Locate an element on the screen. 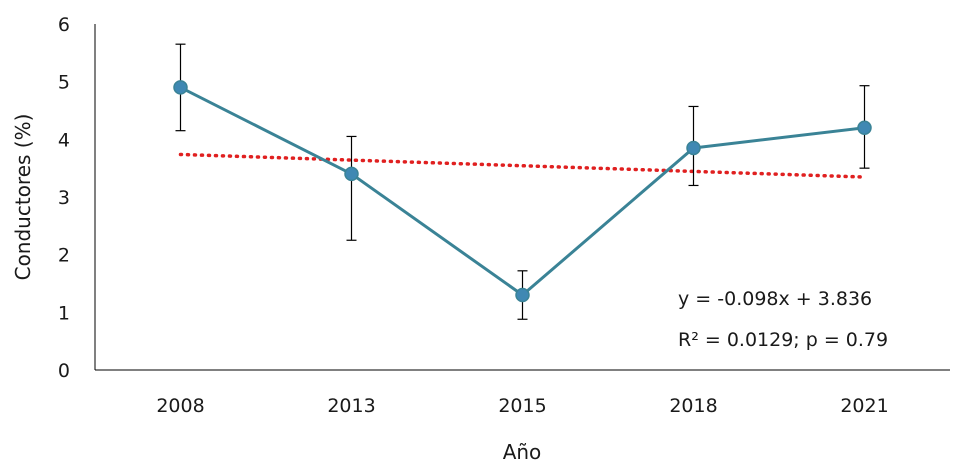 This screenshot has height=467, width=962. y-tick-labels: 0 1 2 3 4 5 6 is located at coordinates (64, 198).